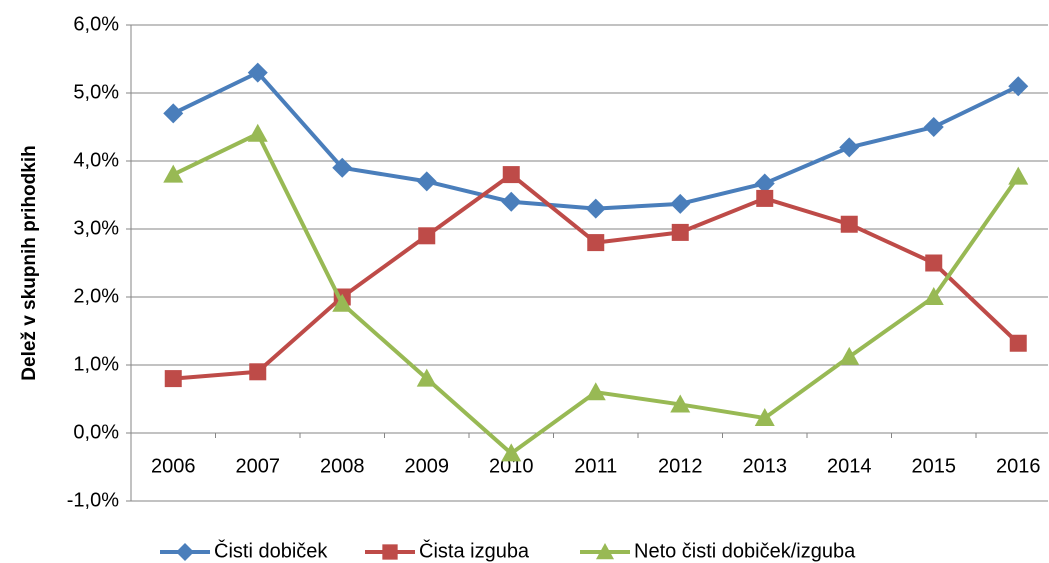  Describe the element at coordinates (474, 550) in the screenshot. I see `legend-label: Čista izguba` at that location.